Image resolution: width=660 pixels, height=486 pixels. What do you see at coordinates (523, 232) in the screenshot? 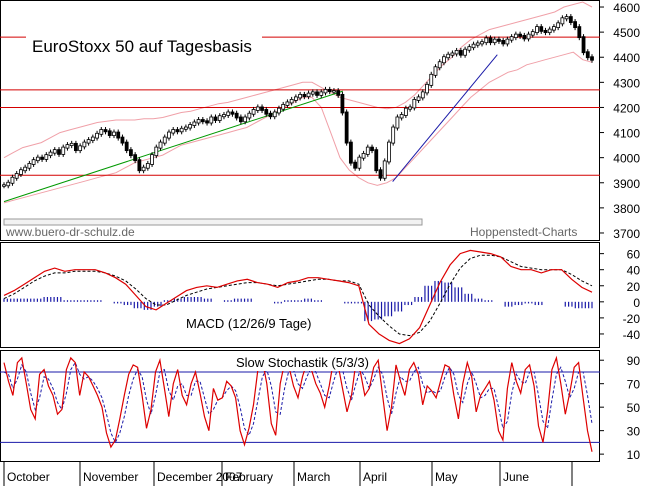
I see `source-label: Hoppenstedt-Charts` at bounding box center [523, 232].